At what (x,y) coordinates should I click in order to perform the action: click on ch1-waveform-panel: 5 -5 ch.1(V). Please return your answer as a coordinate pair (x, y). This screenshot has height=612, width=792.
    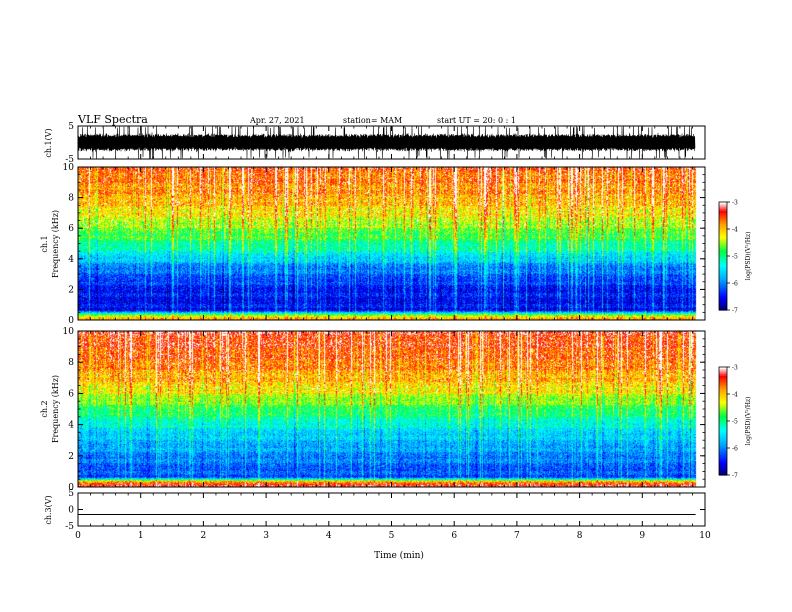
    Looking at the image, I should click on (375, 143).